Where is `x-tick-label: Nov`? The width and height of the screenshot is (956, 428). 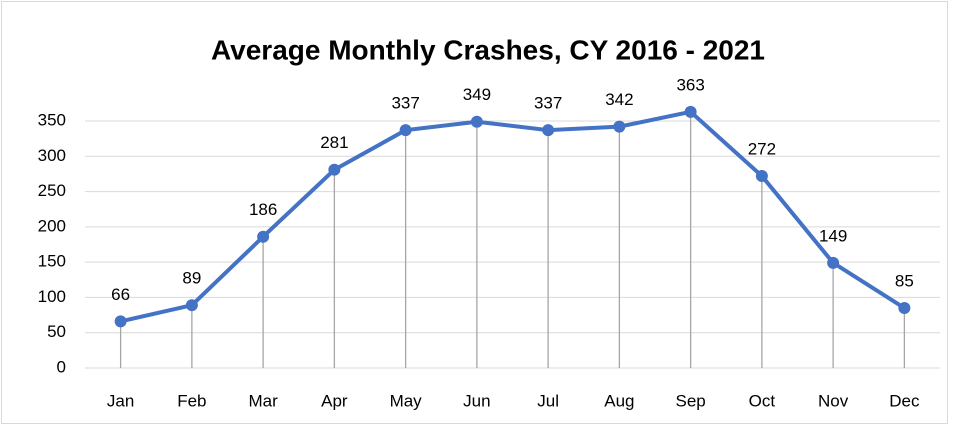
x-tick-label: Nov is located at coordinates (833, 400).